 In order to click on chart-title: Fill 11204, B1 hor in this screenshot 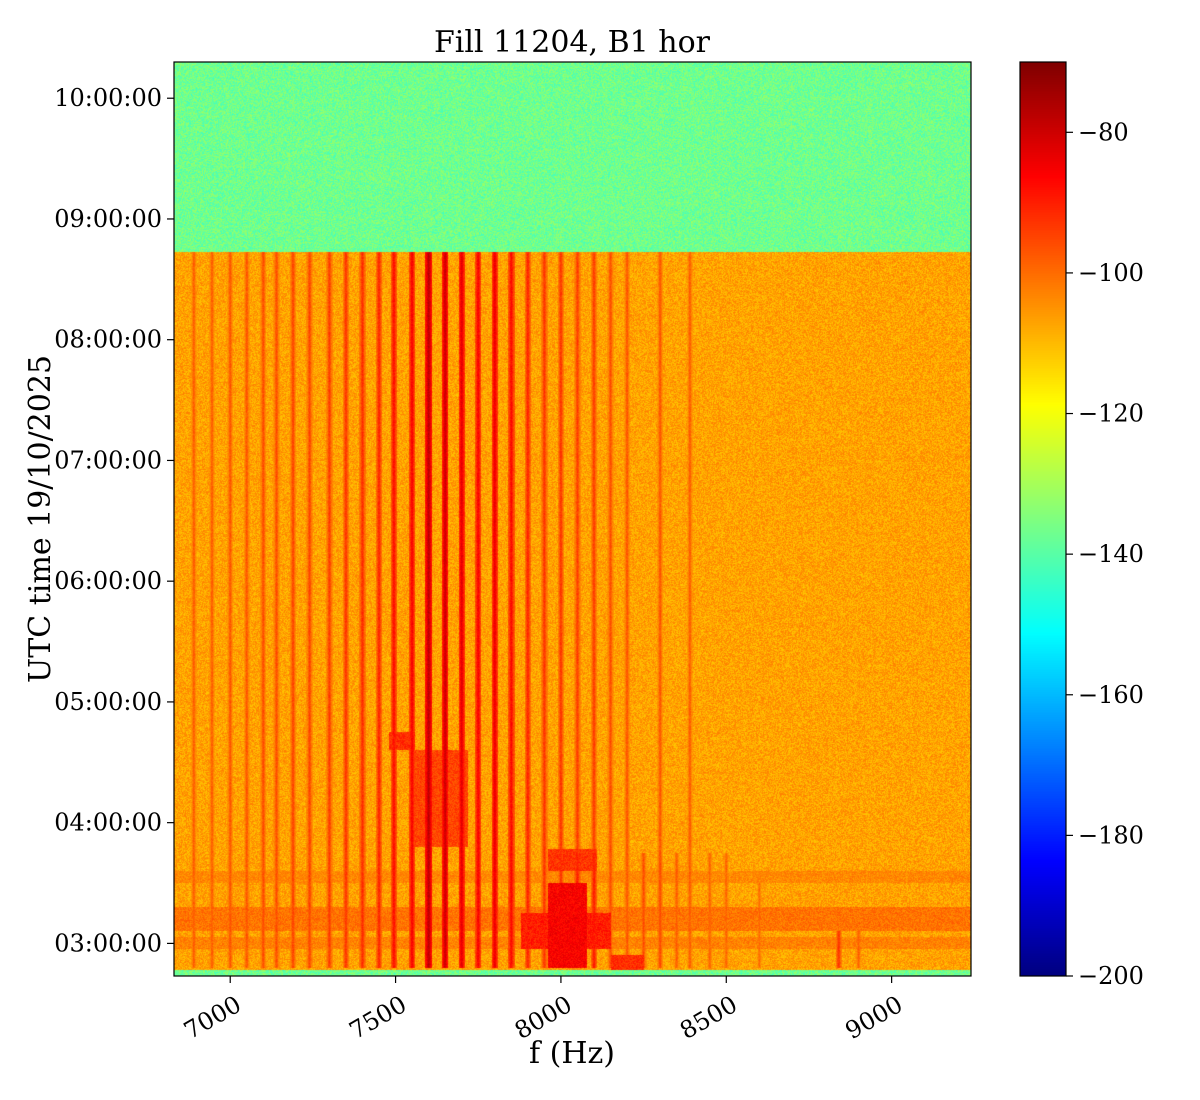, I will do `click(572, 42)`.